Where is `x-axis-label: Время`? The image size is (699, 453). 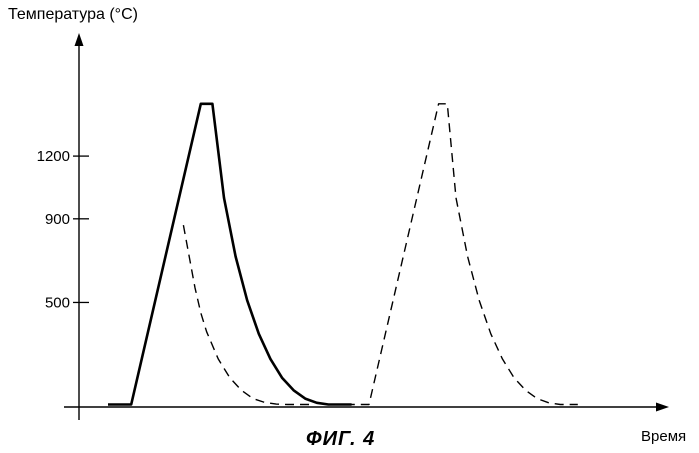
x-axis-label: Время is located at coordinates (663, 436).